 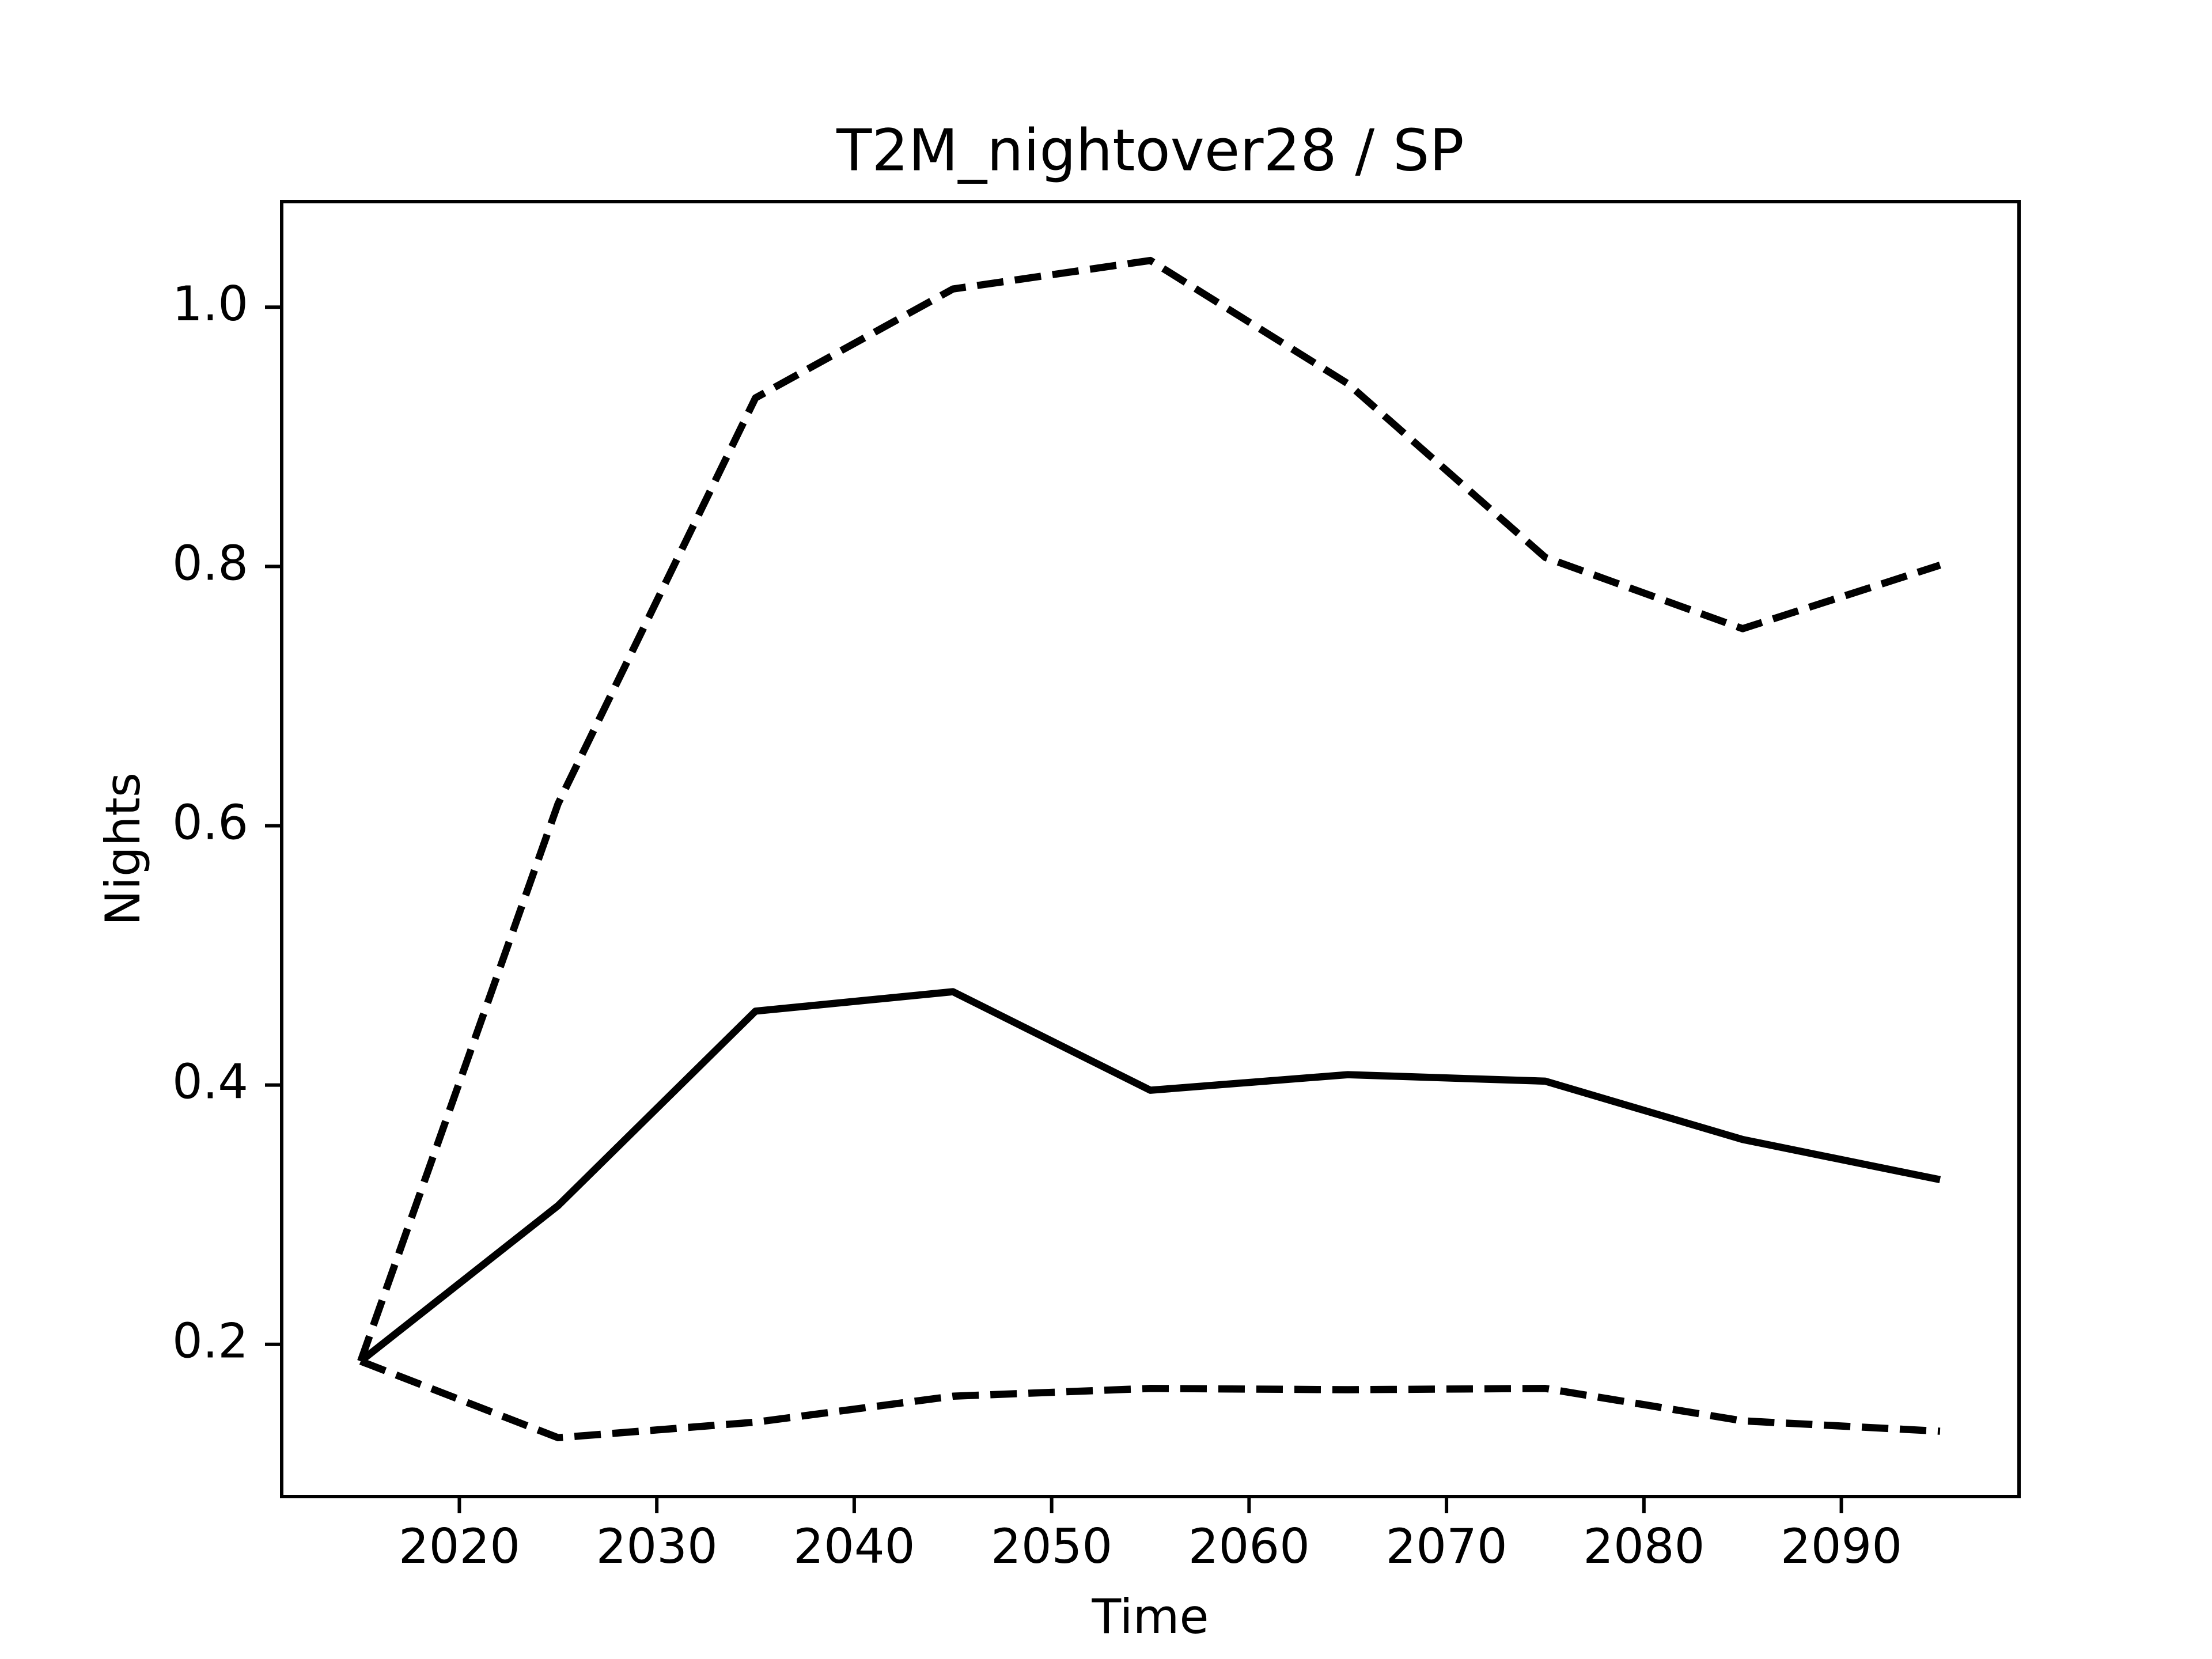 I want to click on x-axis-label: Time, so click(x=1150, y=1617).